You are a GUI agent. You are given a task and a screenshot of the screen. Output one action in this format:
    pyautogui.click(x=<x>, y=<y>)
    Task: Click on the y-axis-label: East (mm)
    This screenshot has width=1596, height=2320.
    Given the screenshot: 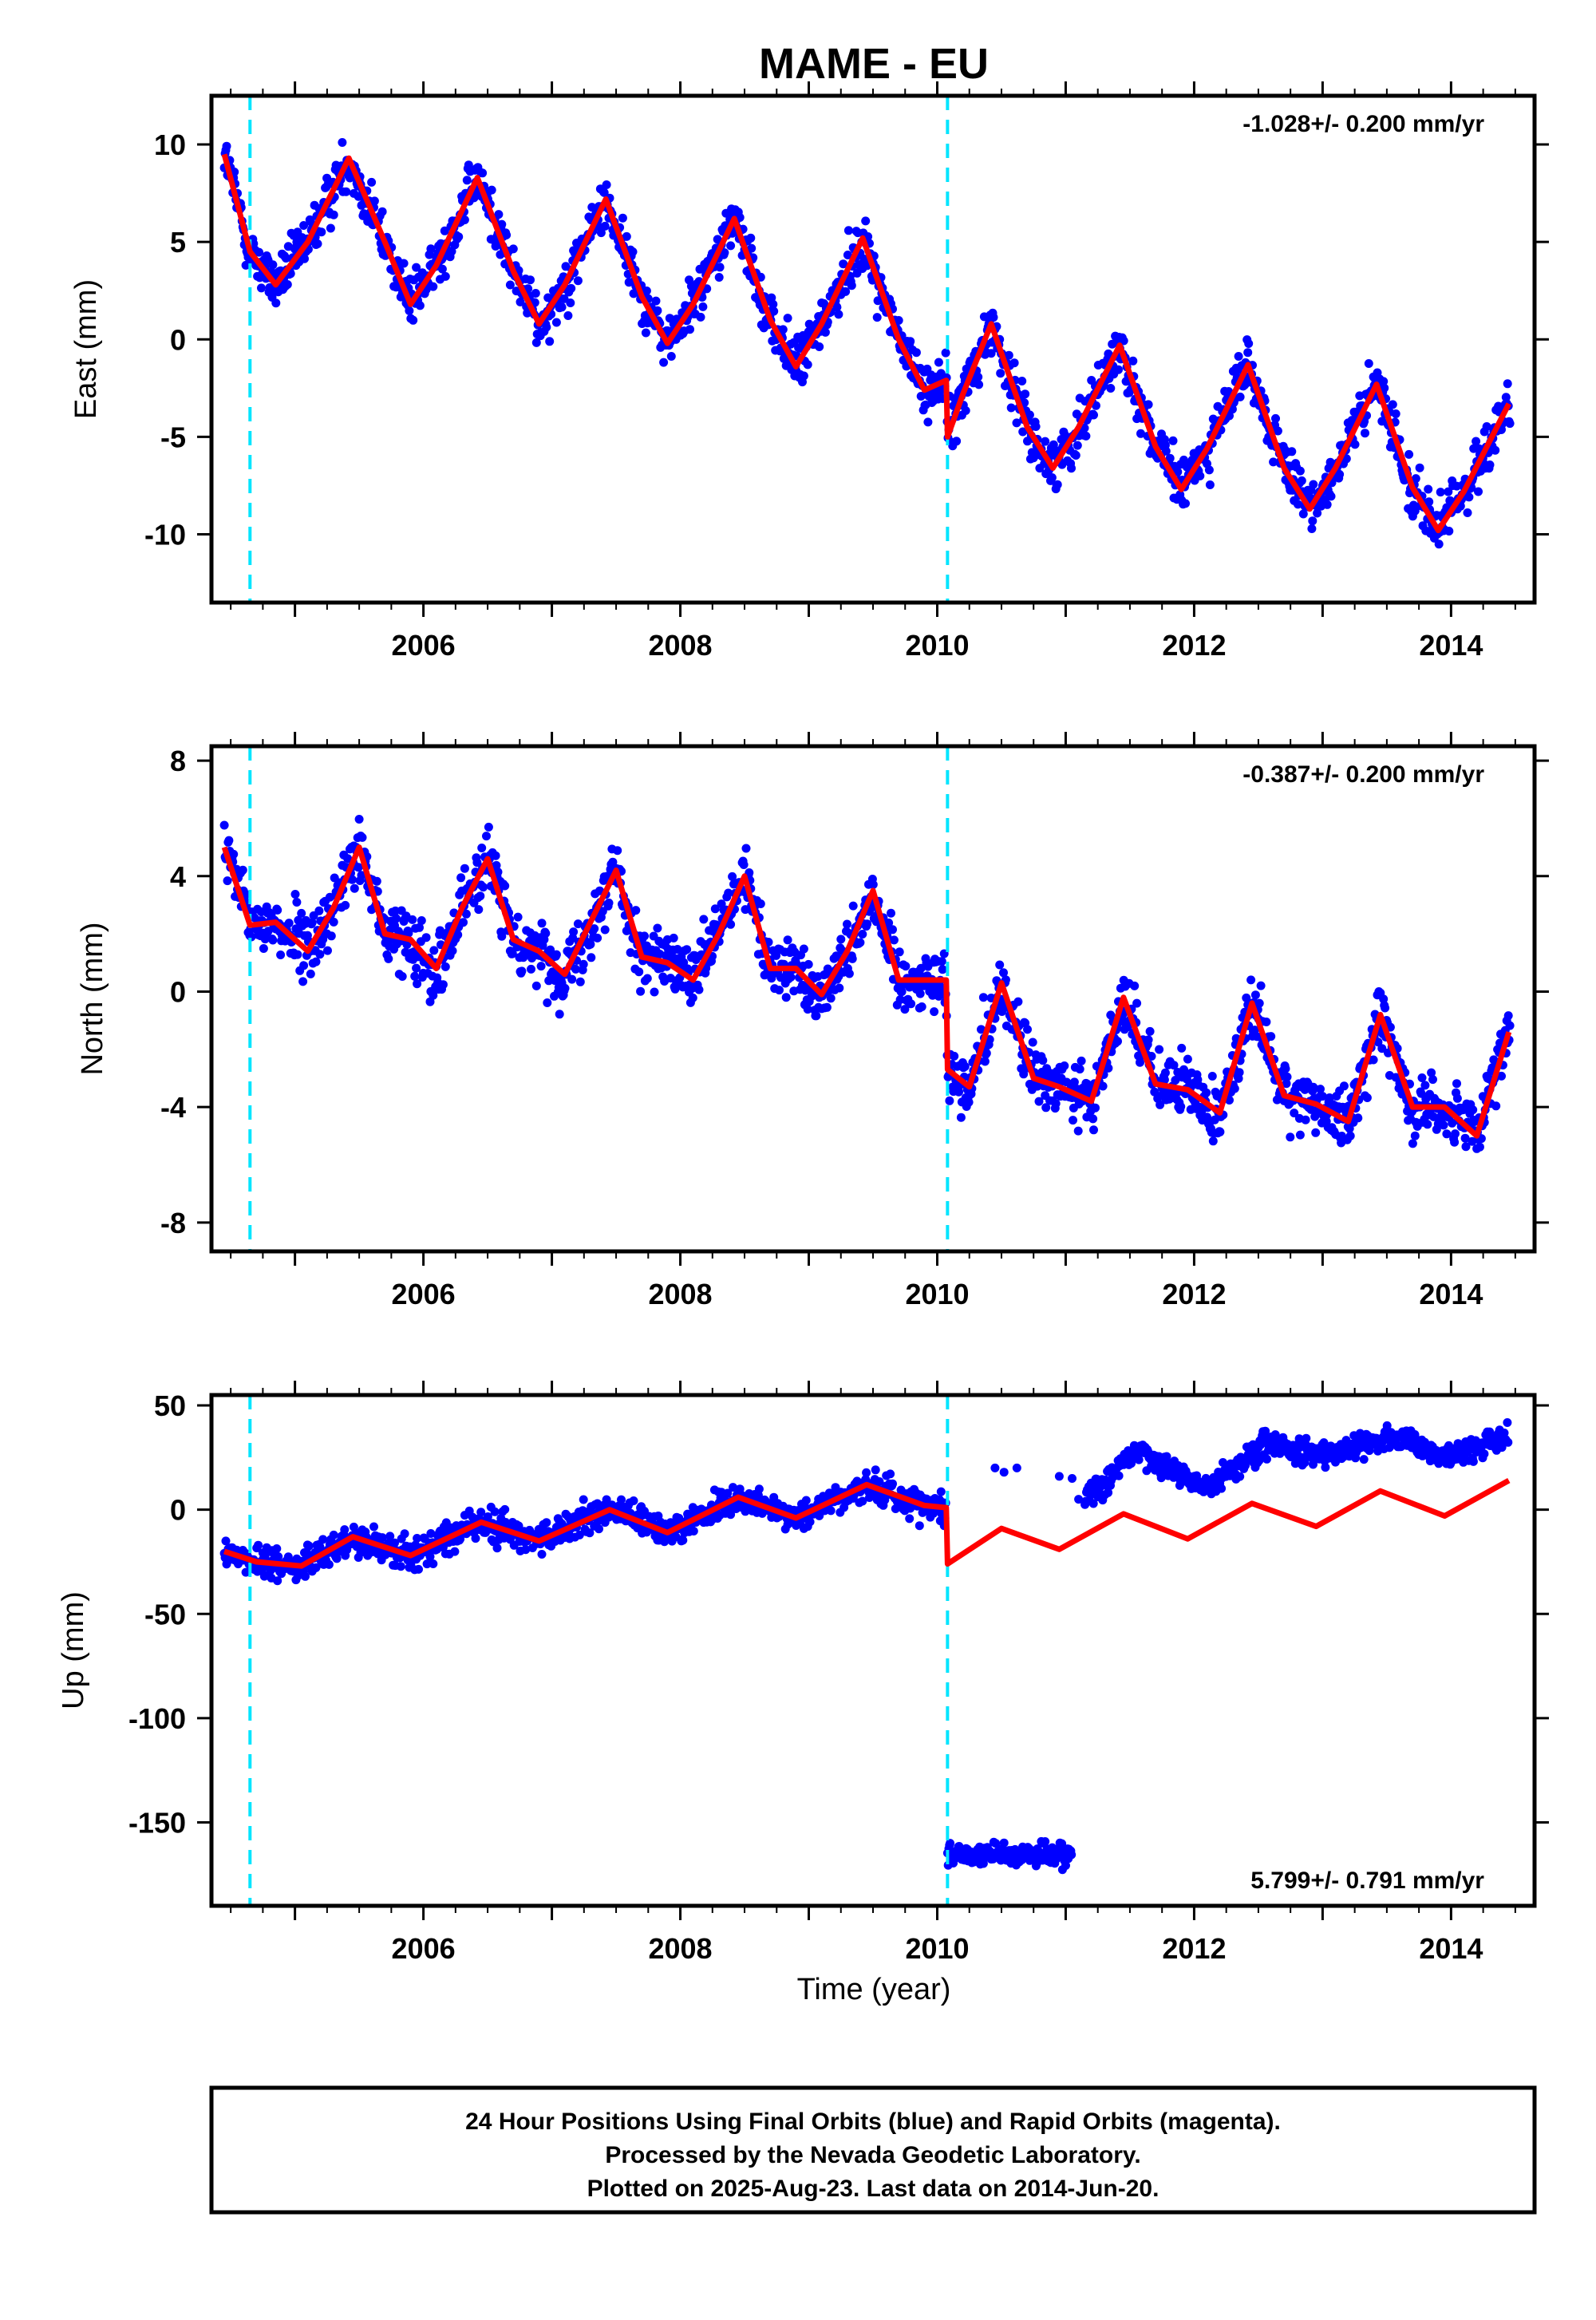 What is the action you would take?
    pyautogui.click(x=86, y=349)
    